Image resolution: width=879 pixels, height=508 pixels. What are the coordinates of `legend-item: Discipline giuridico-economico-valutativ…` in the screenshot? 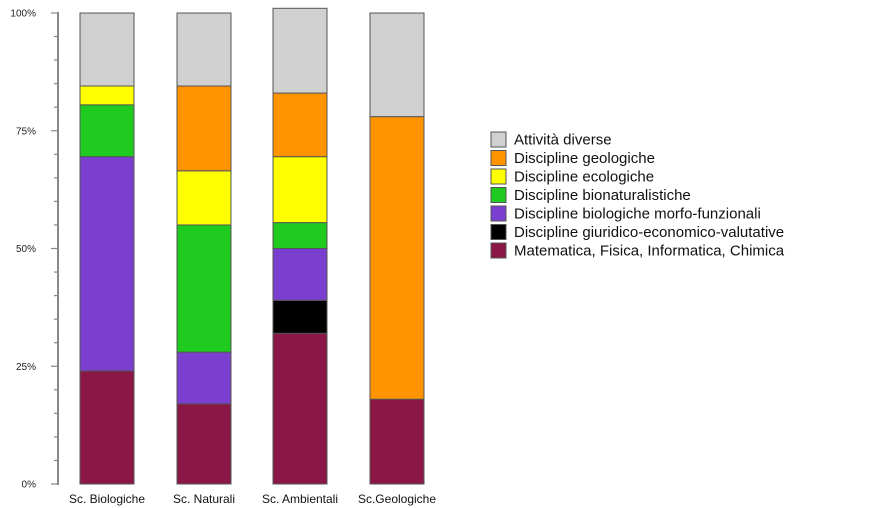 It's located at (637, 232).